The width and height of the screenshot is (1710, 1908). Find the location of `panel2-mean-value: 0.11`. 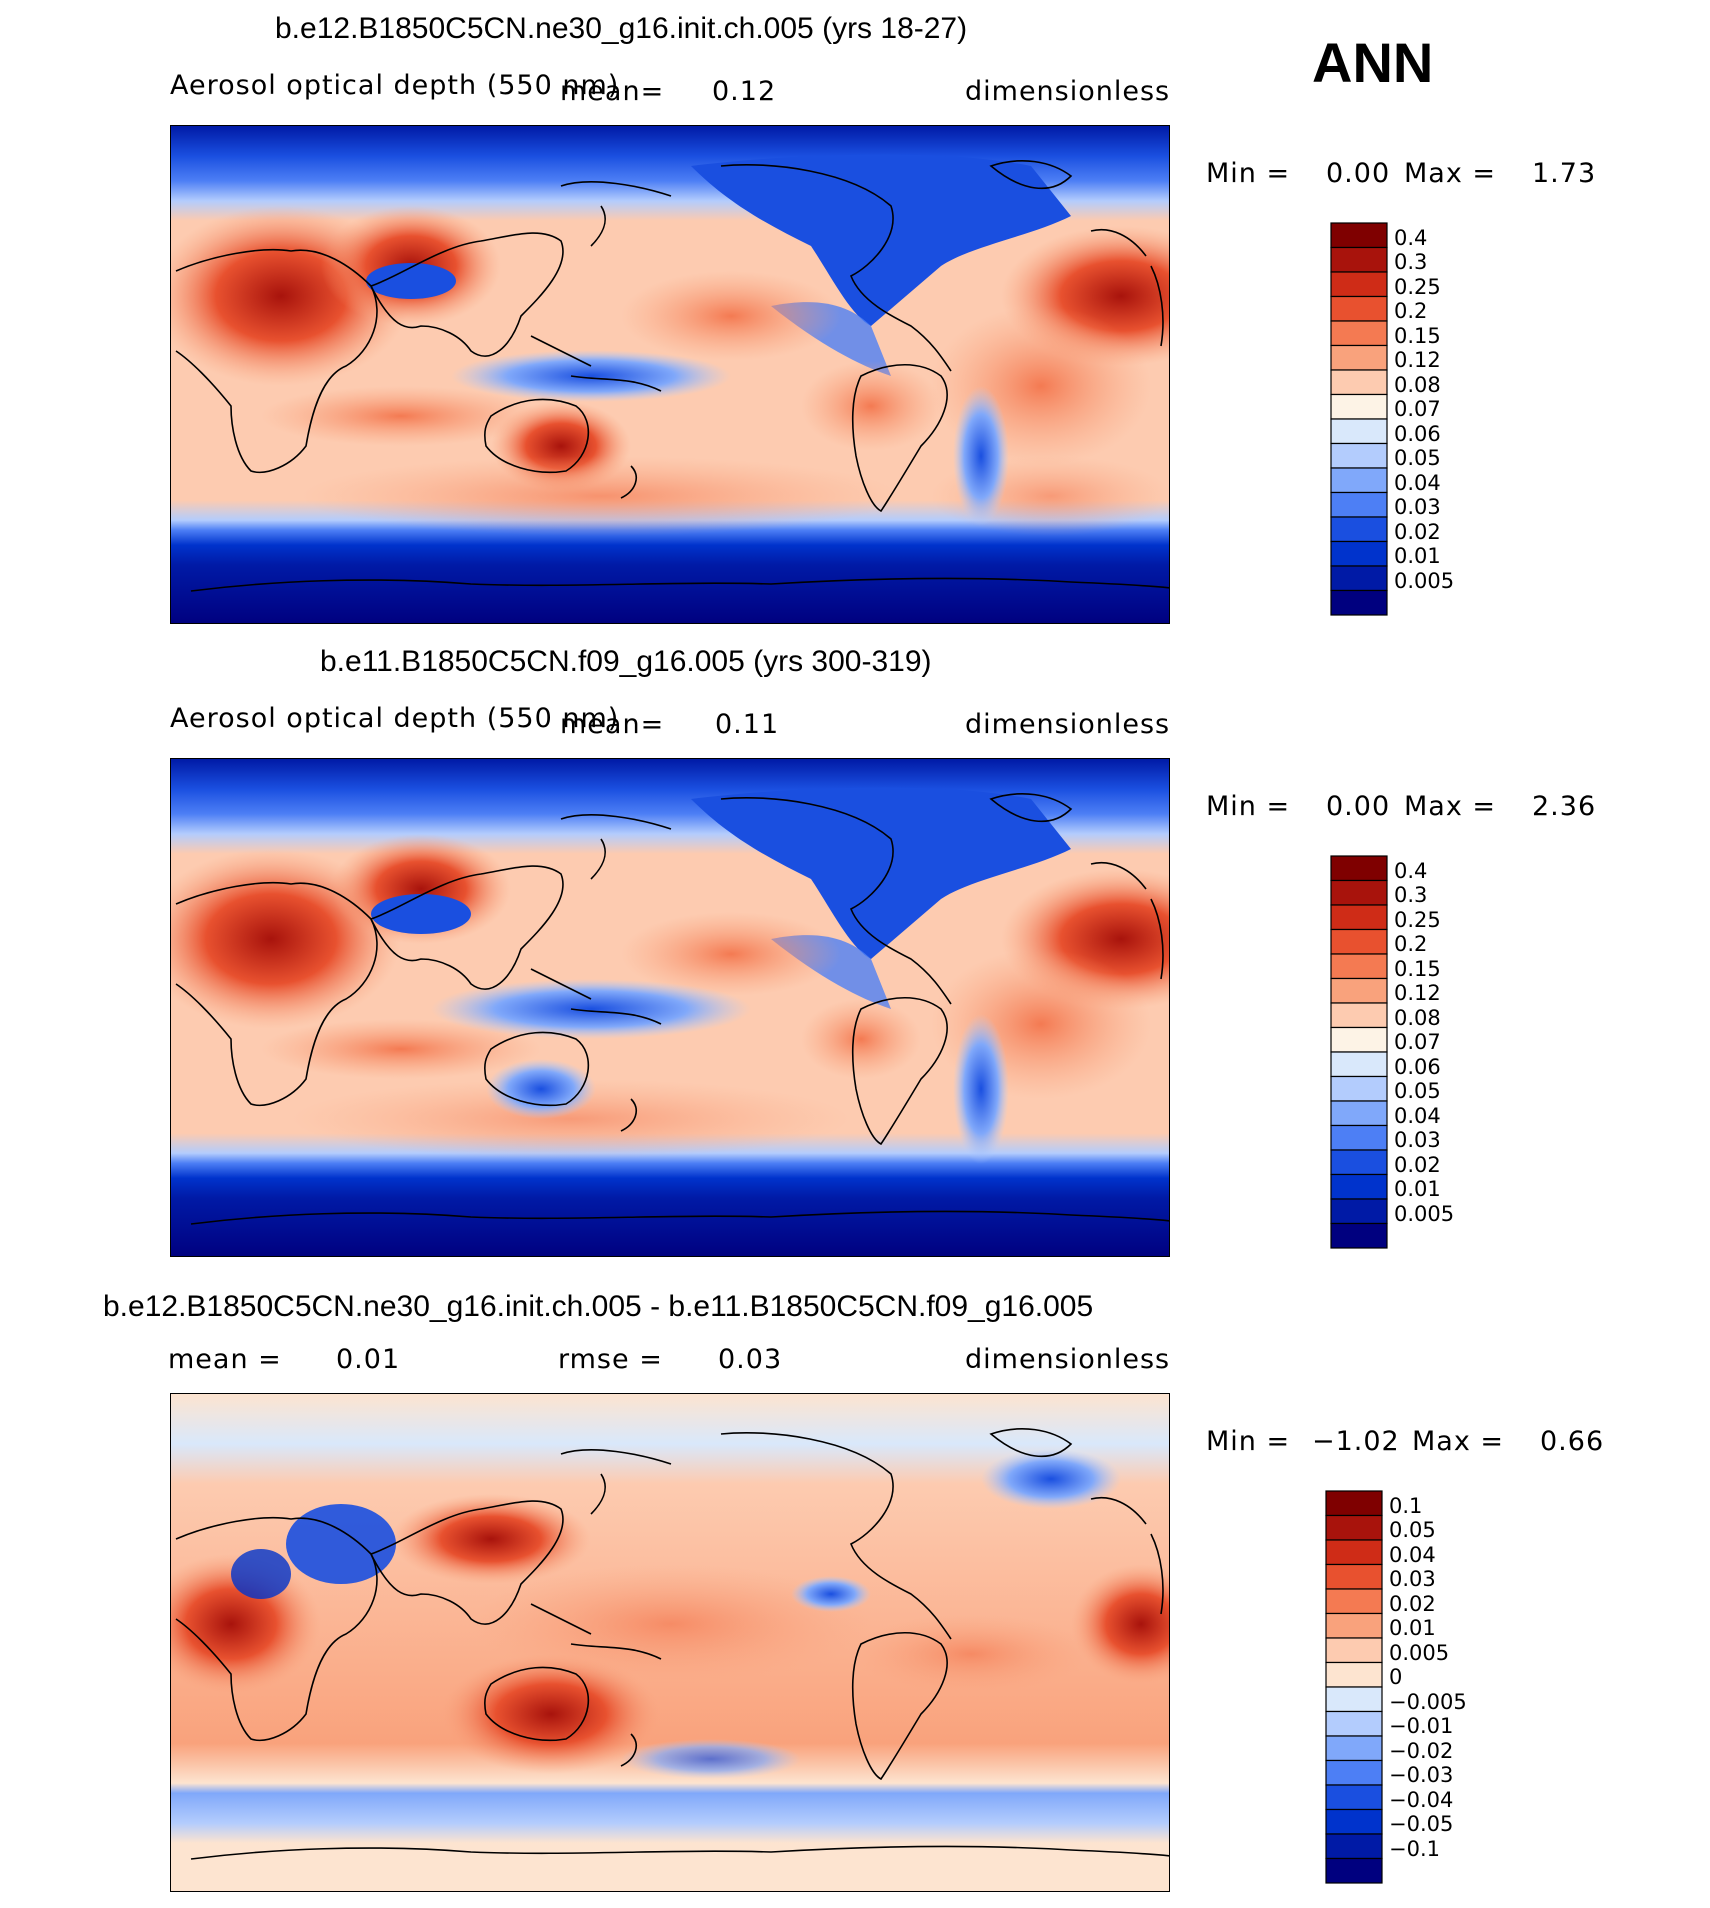

panel2-mean-value: 0.11 is located at coordinates (747, 724).